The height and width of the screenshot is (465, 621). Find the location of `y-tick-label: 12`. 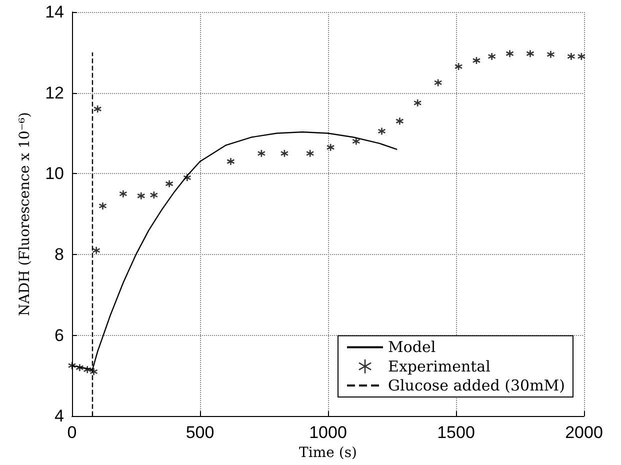

y-tick-label: 12 is located at coordinates (54, 92).